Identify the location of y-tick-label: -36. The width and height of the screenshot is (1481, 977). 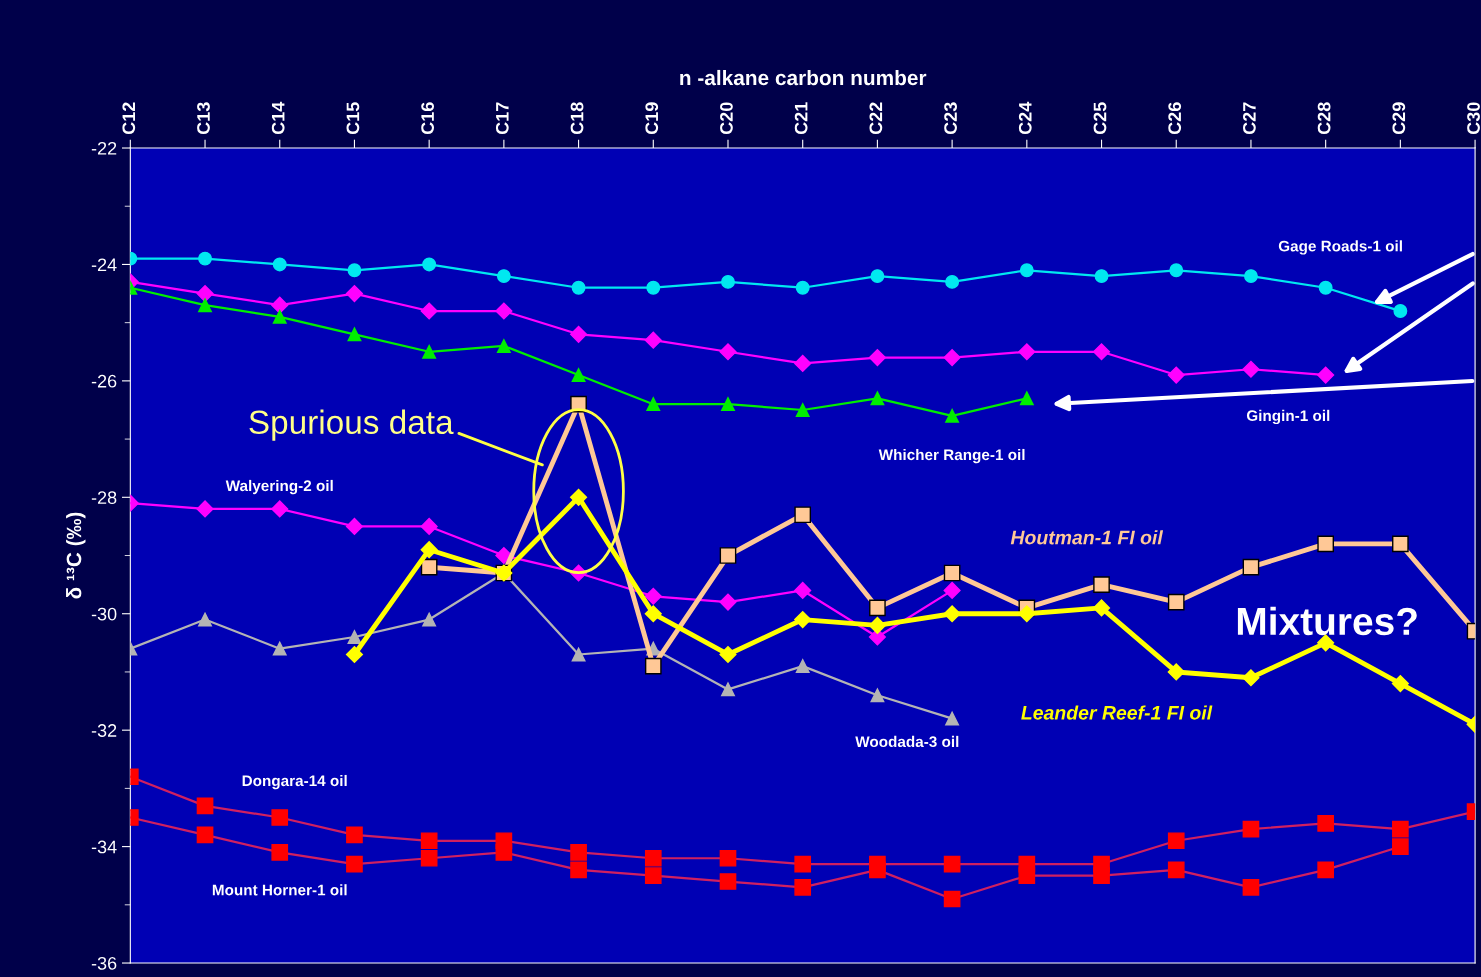
(104, 963).